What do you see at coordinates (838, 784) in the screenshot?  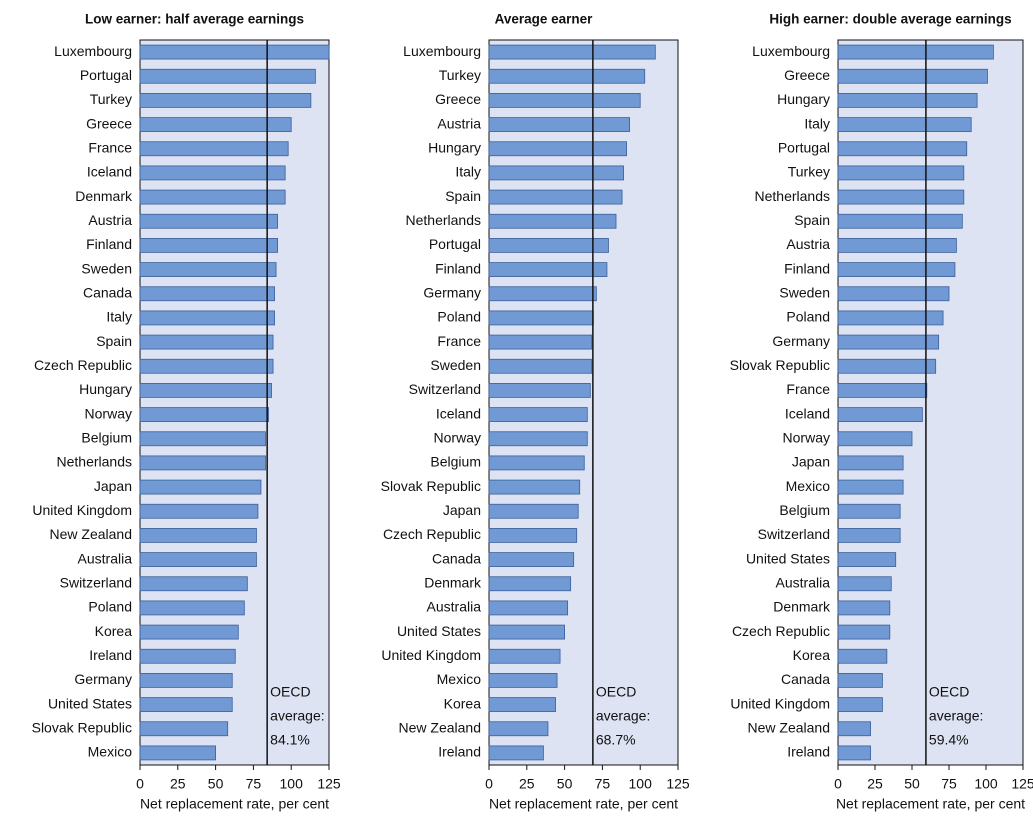 I see `x-tick-label: 0` at bounding box center [838, 784].